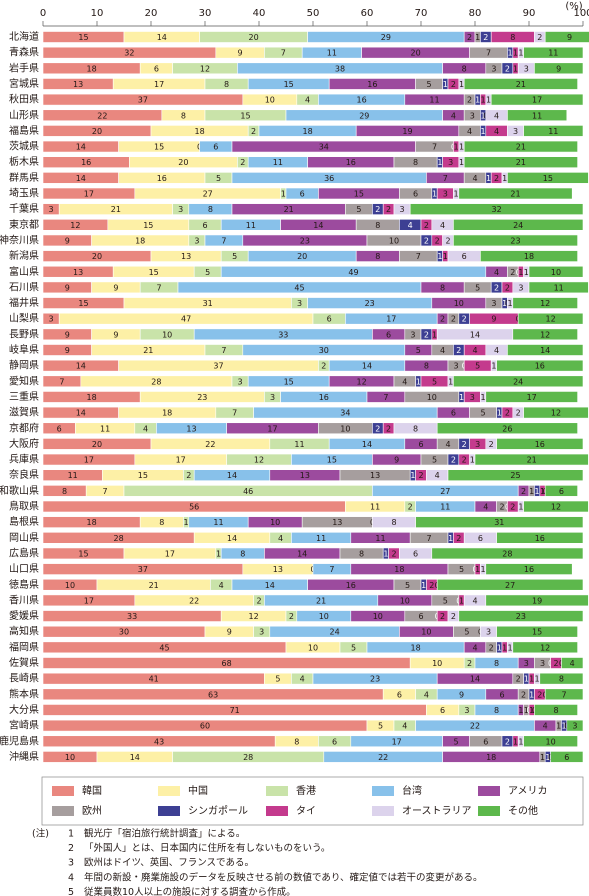 The height and width of the screenshot is (896, 589). I want to click on y-tick-label: 茨城県, so click(24, 146).